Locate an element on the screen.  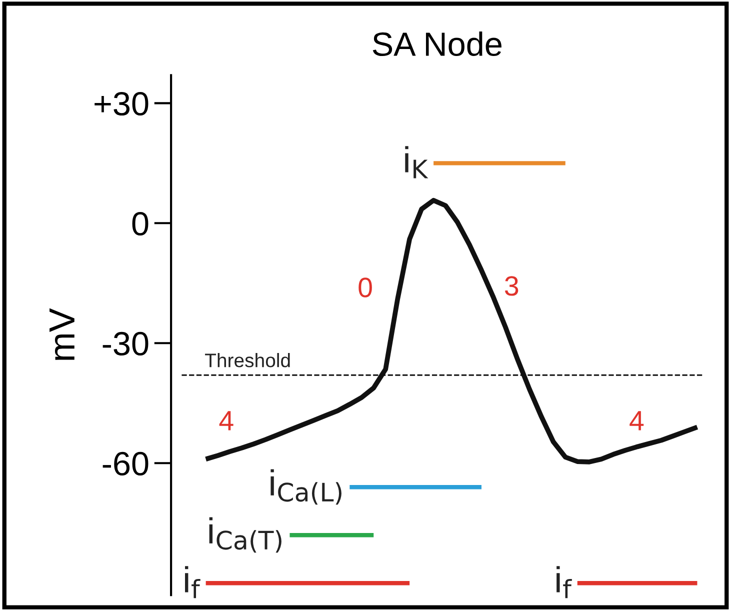
y-tick-label: 0 is located at coordinates (140, 224).